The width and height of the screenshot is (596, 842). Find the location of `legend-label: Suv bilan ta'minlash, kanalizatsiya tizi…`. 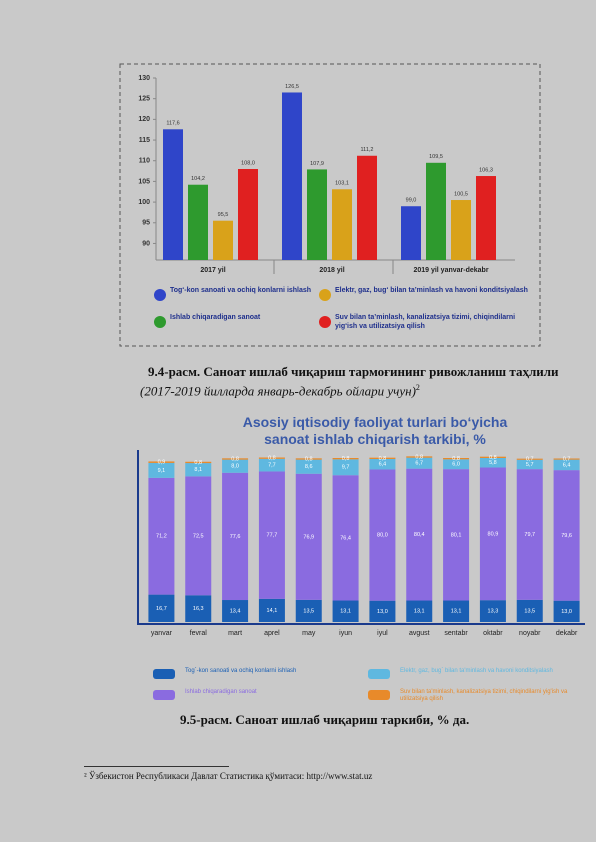

legend-label: Suv bilan ta'minlash, kanalizatsiya tizi… is located at coordinates (484, 695).